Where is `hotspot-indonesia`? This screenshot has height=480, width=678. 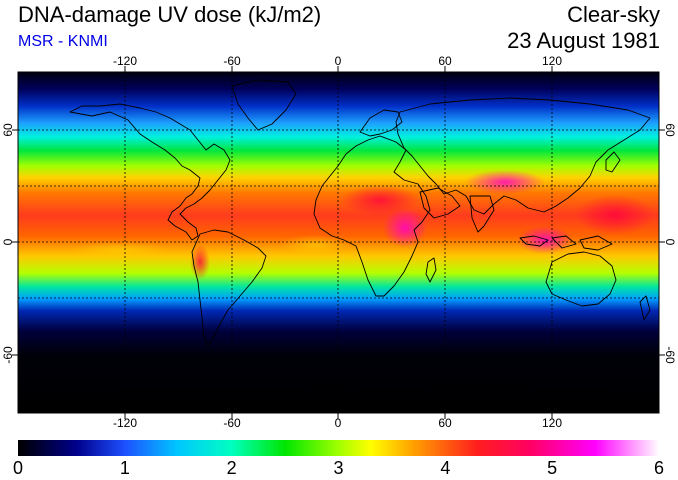 hotspot-indonesia is located at coordinates (545, 240).